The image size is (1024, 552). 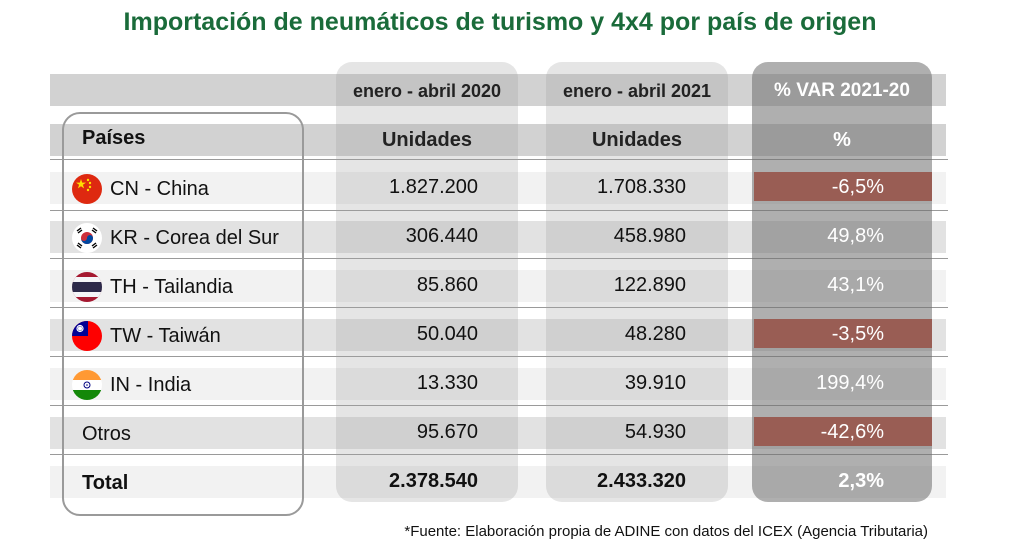 I want to click on var-taiwan: -3,5%, so click(x=857, y=334).